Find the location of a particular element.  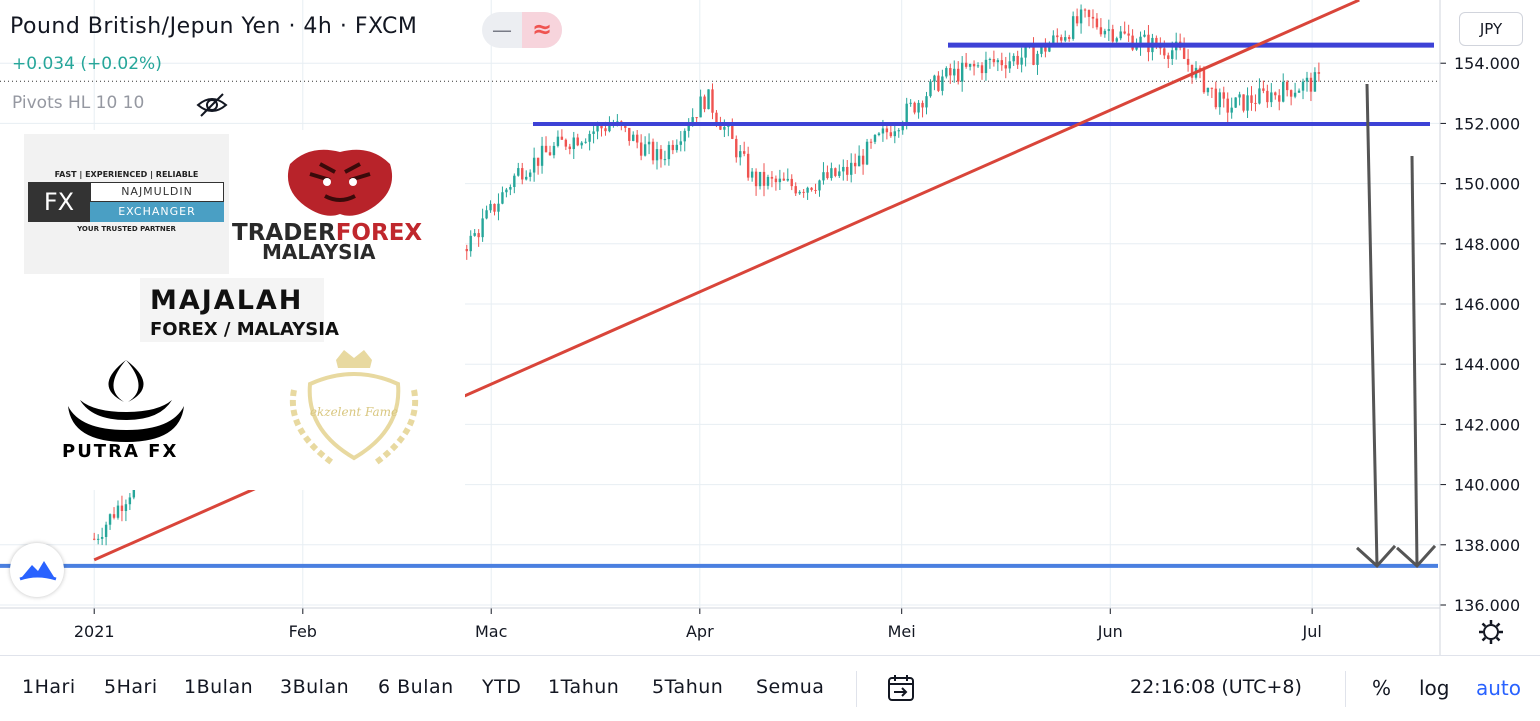

traderforex-logo-text: TRADERFOREX is located at coordinates (327, 233).